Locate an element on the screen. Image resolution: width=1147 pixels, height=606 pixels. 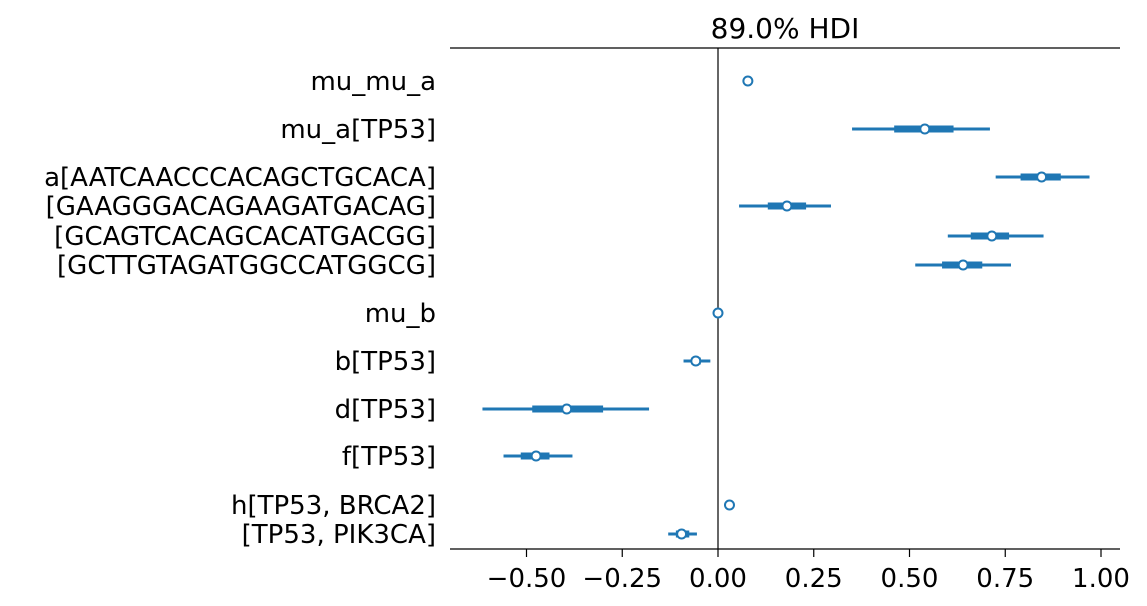
x-tick-label: −0.25 is located at coordinates (622, 579).